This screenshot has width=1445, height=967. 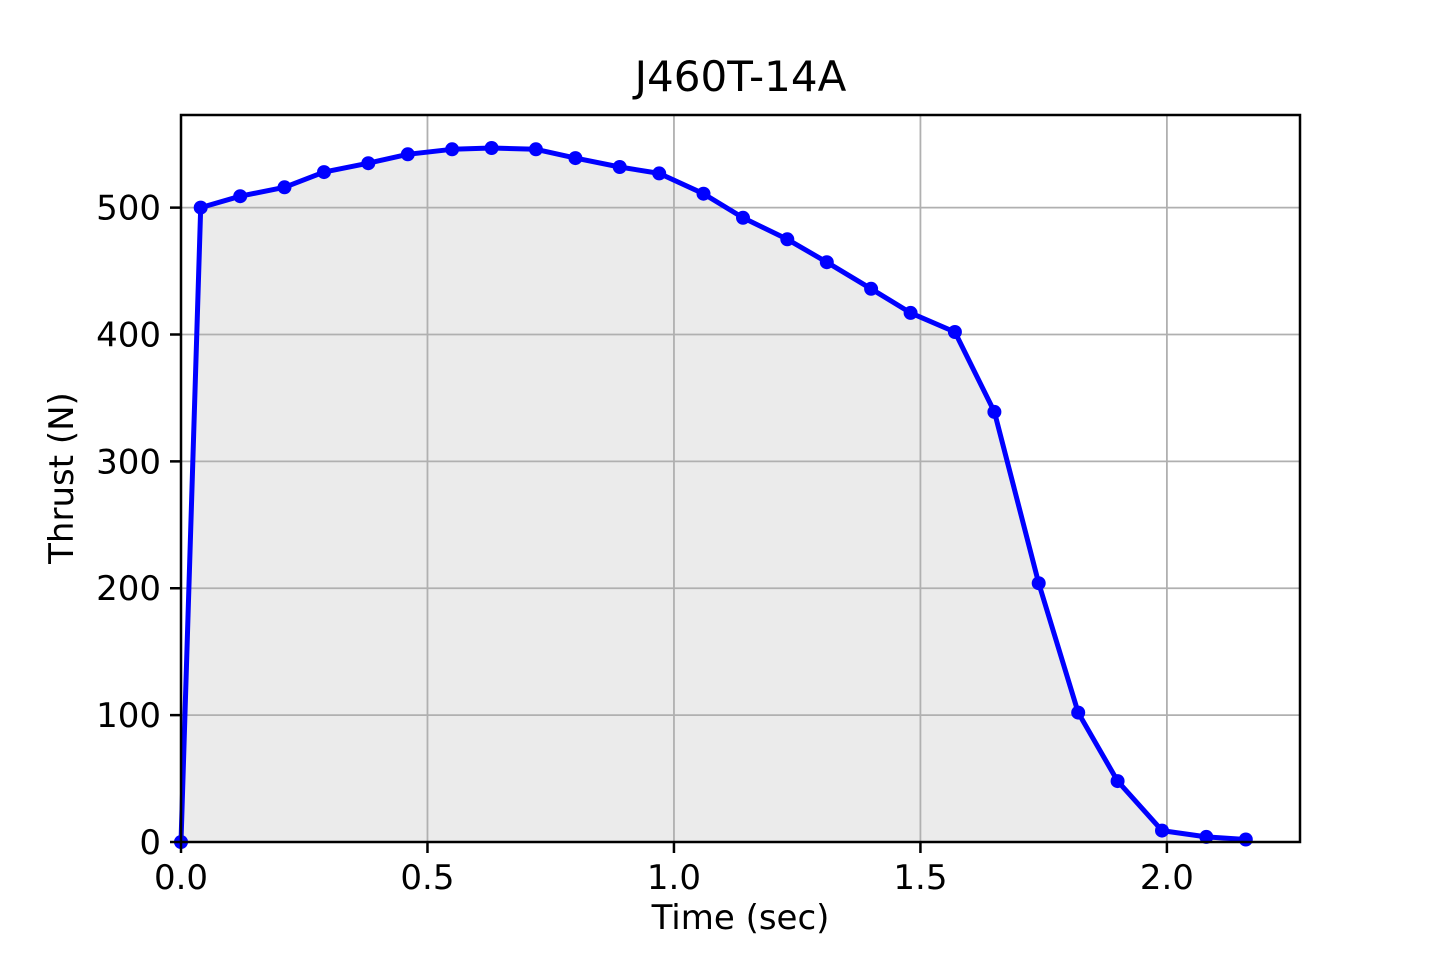 What do you see at coordinates (427, 878) in the screenshot?
I see `x-tick-label: 0.5` at bounding box center [427, 878].